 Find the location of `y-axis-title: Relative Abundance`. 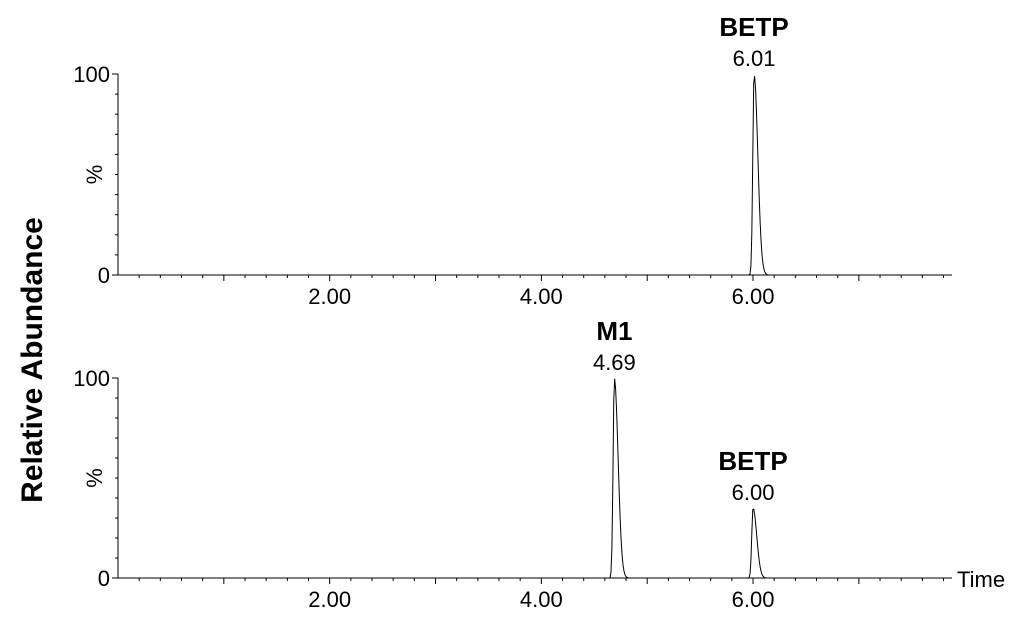

y-axis-title: Relative Abundance is located at coordinates (32, 360).